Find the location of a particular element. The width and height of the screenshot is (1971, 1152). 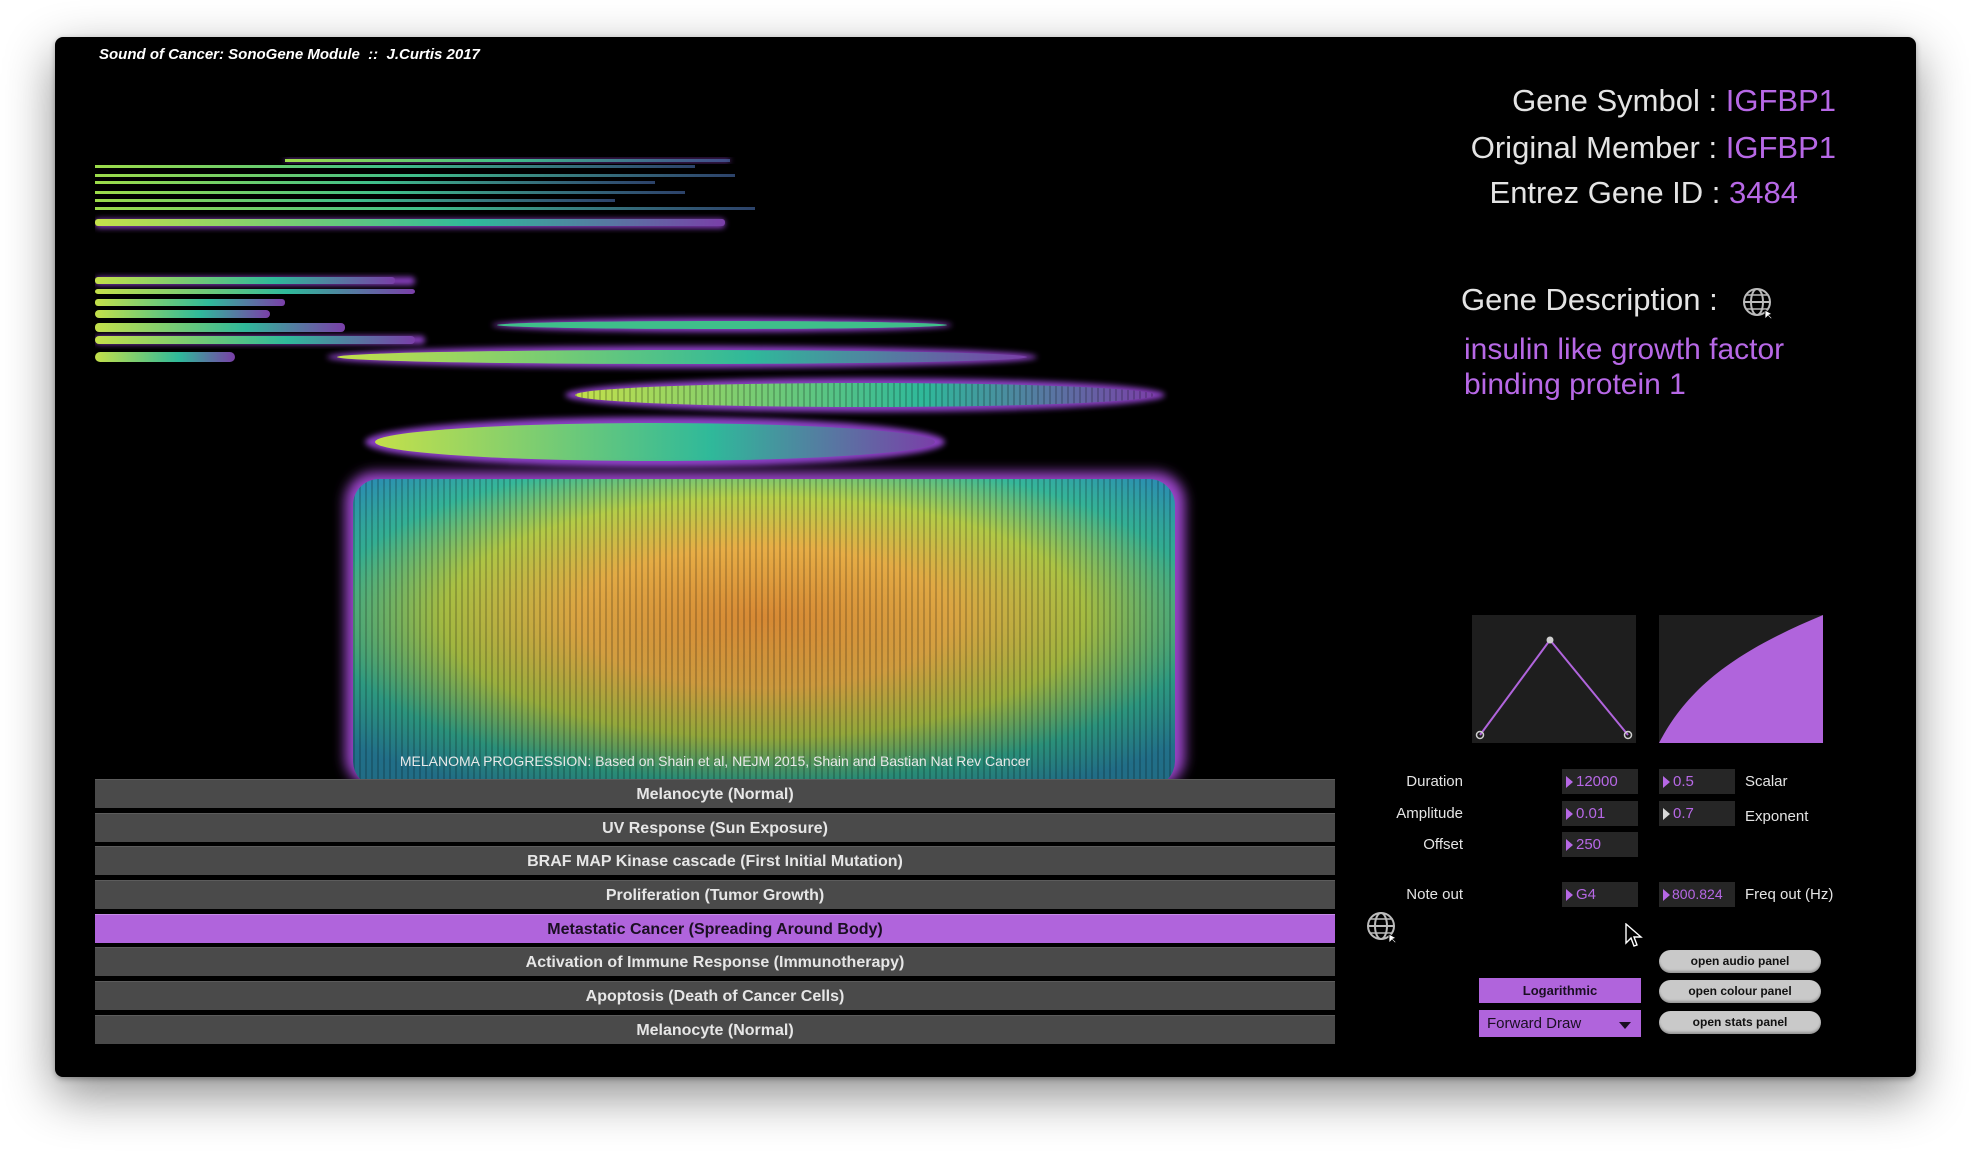

stage-item: UV Response (Sun Exposure) is located at coordinates (715, 827).